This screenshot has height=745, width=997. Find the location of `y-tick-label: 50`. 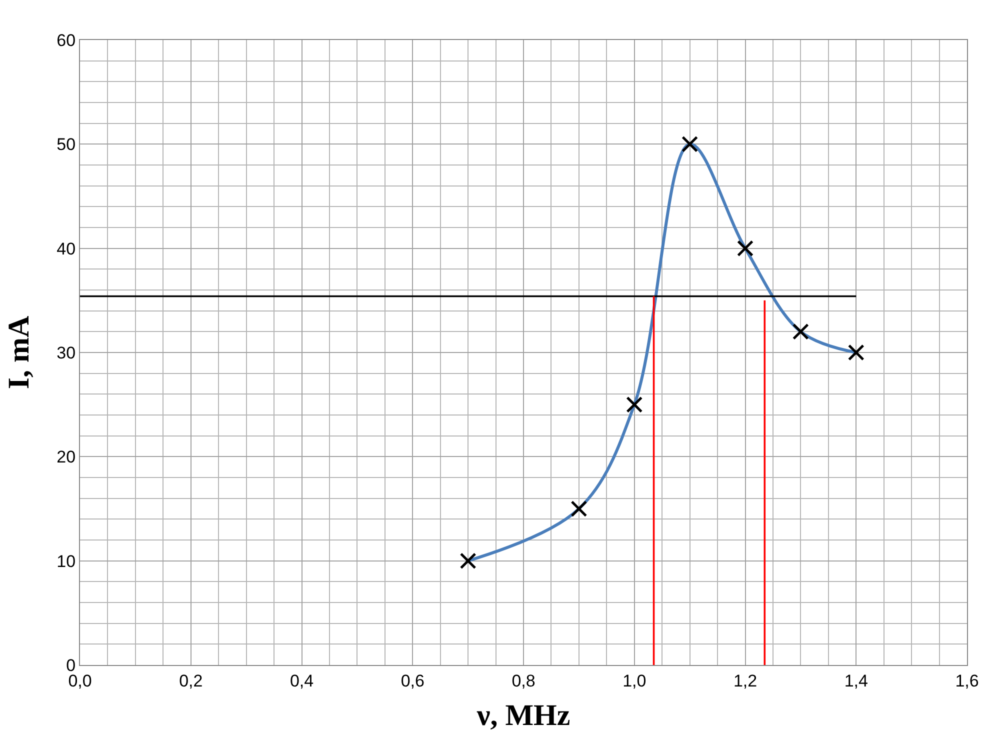

y-tick-label: 50 is located at coordinates (66, 144).